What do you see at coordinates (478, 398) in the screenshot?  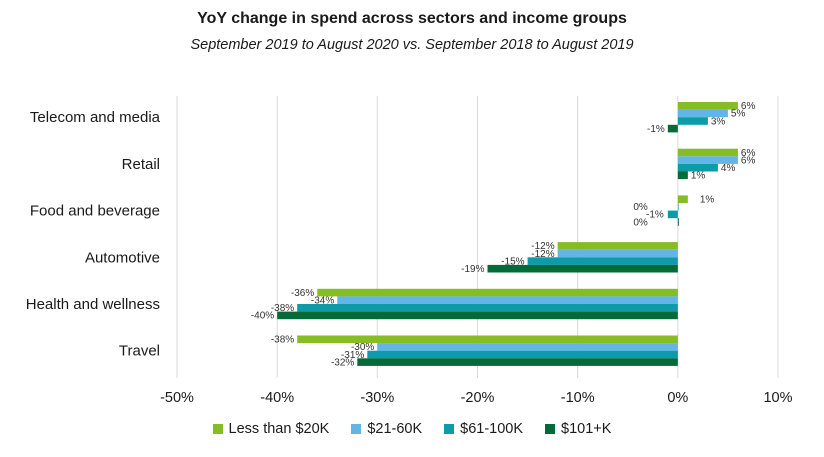 I see `x-tick-label: -20%` at bounding box center [478, 398].